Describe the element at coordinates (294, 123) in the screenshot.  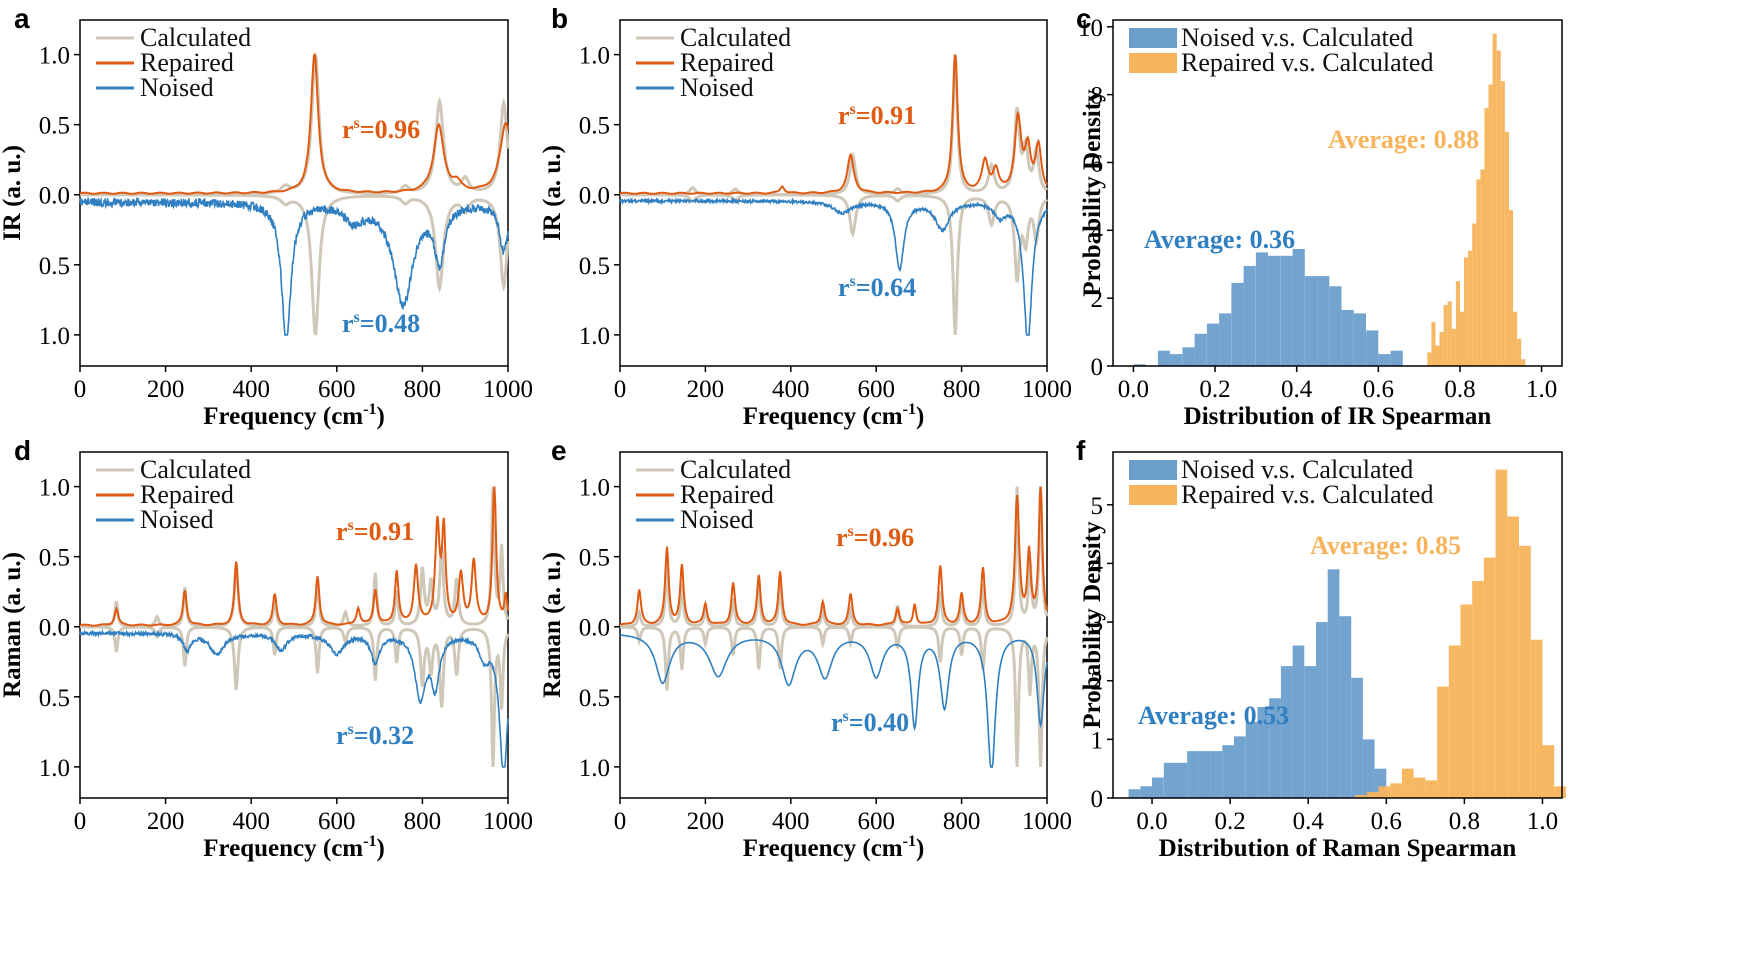
I see `repaired-line` at that location.